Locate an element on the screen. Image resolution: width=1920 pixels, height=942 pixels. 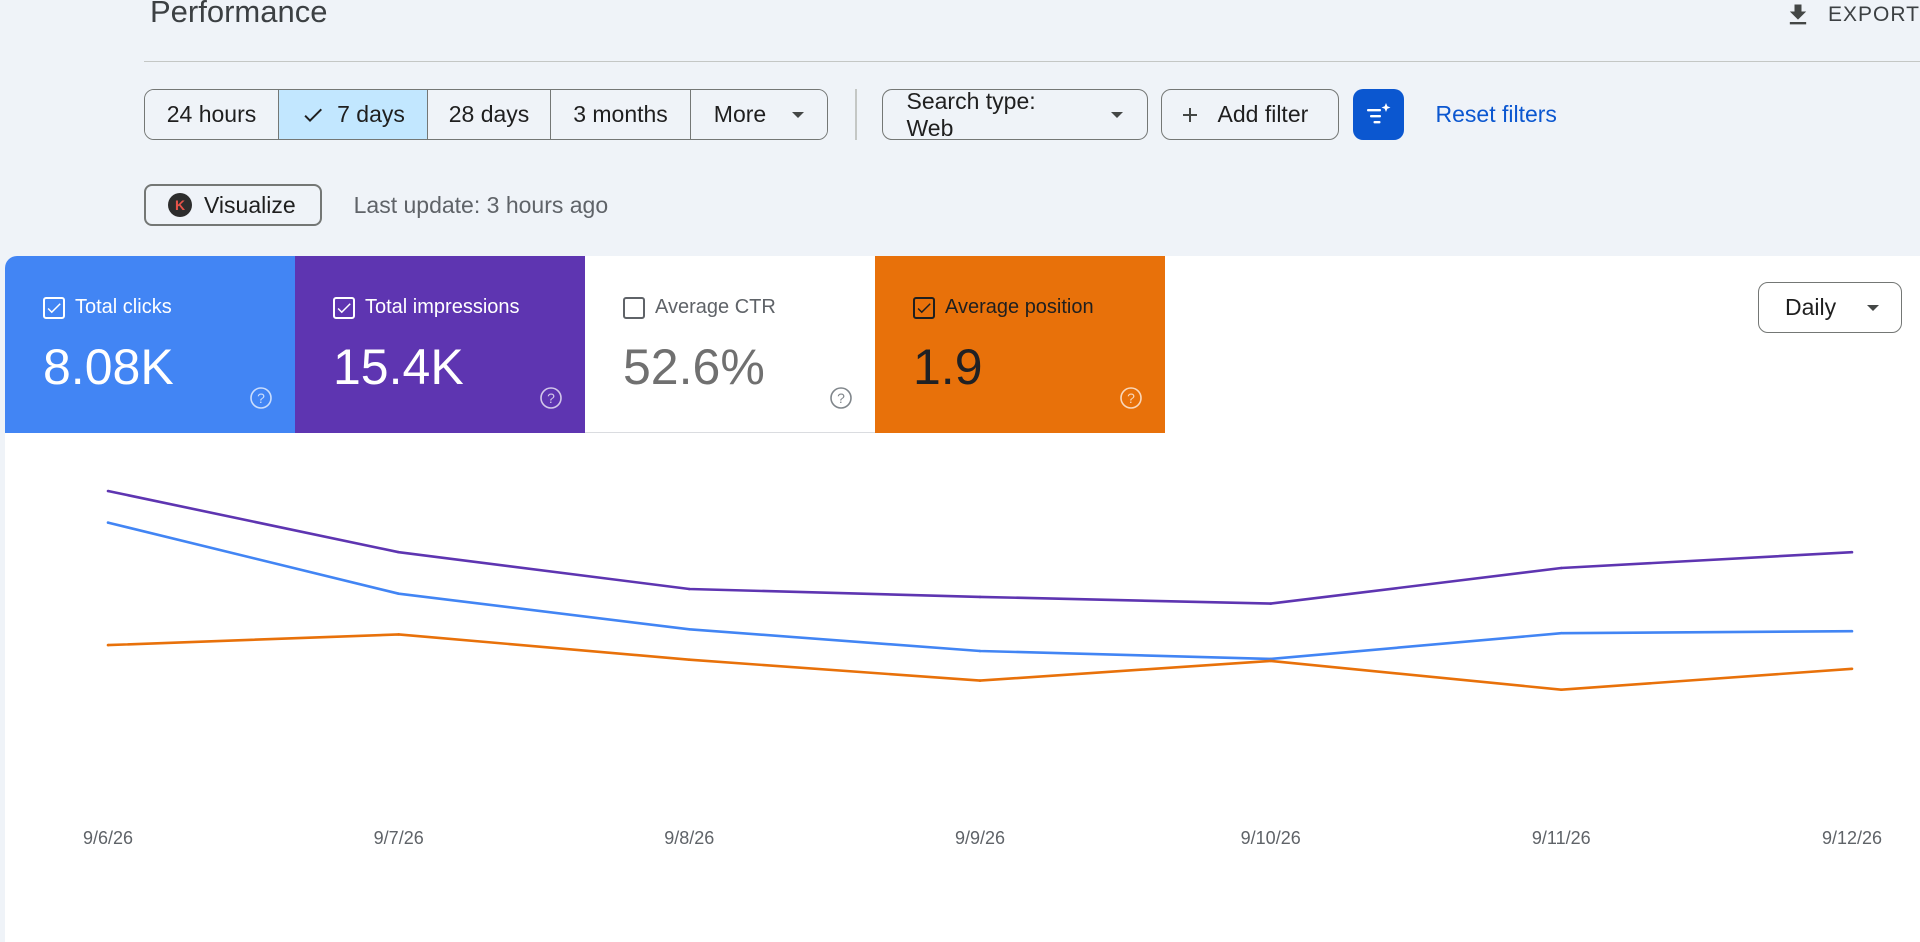
add-filter-button: Add filter is located at coordinates (1249, 114).